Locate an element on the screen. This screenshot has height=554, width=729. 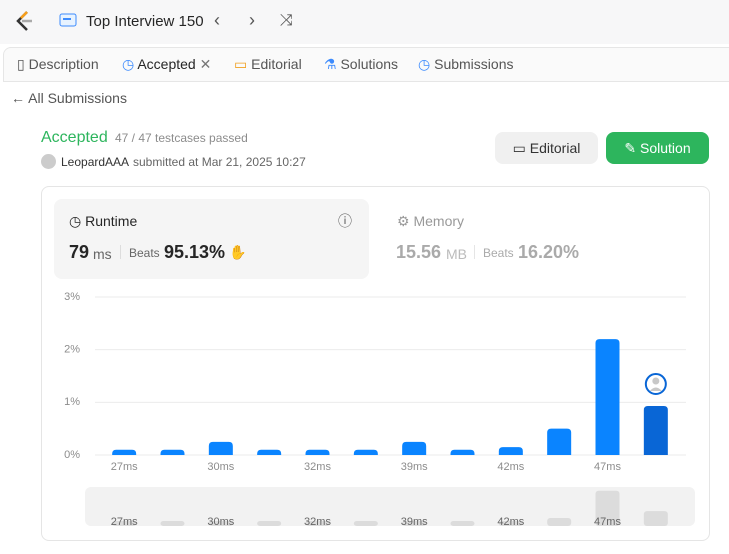
list-title: Top Interview 150 is located at coordinates (145, 21).